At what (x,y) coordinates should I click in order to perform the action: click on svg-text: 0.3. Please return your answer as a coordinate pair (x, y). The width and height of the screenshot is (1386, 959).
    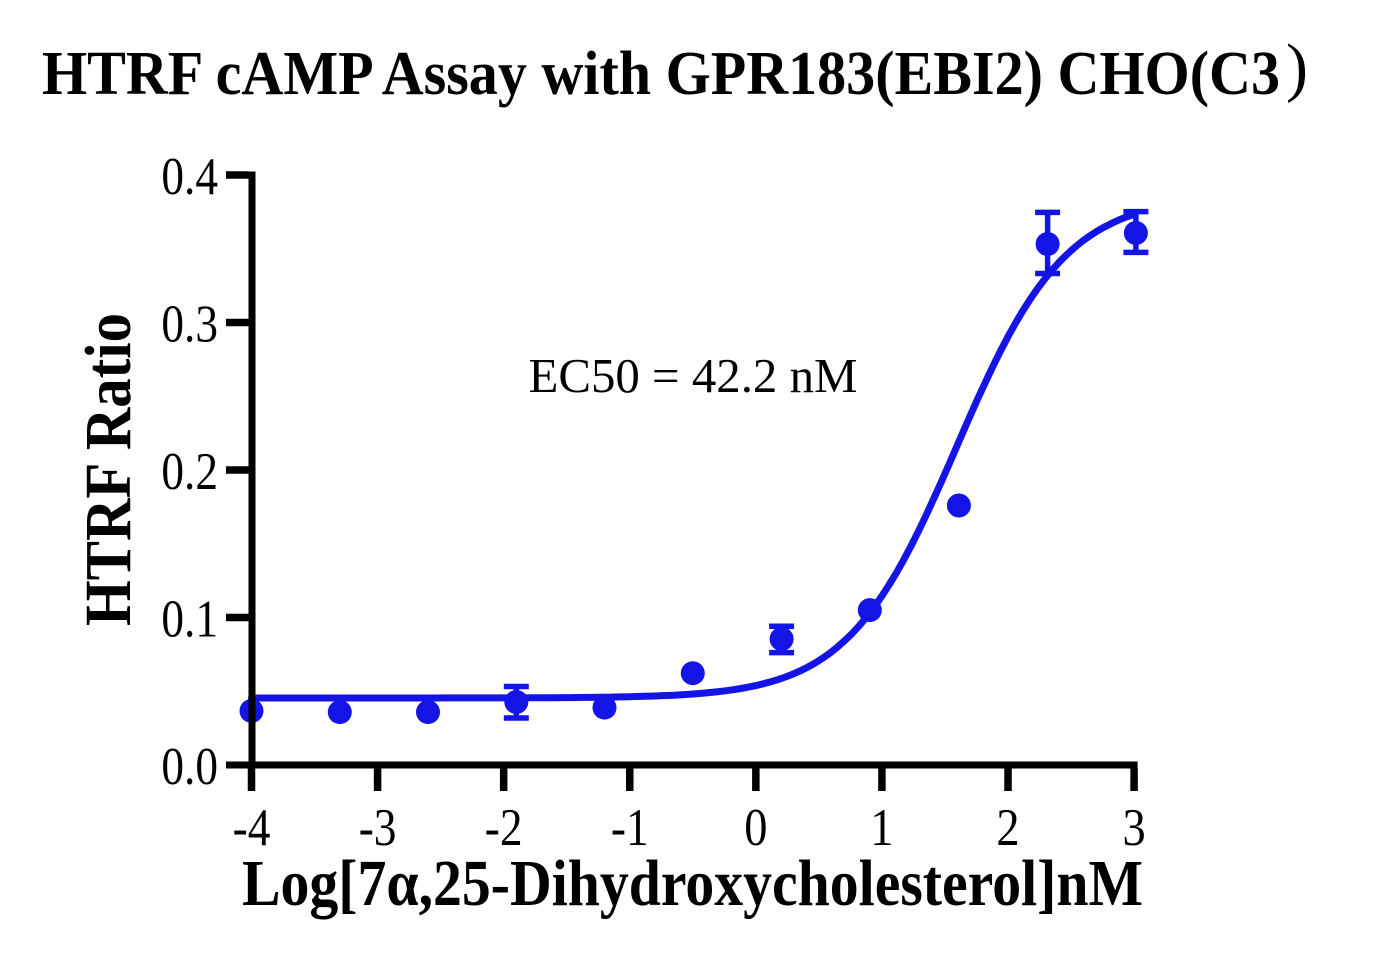
    Looking at the image, I should click on (189, 325).